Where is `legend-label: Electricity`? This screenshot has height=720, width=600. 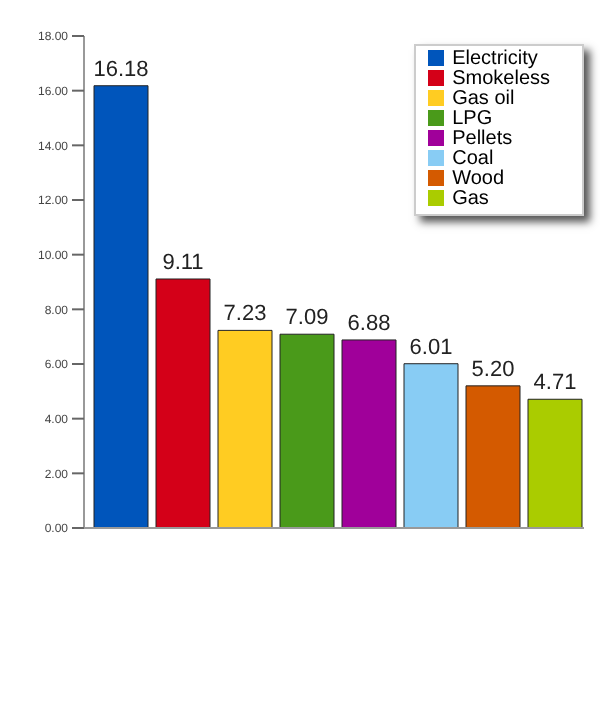 legend-label: Electricity is located at coordinates (495, 59).